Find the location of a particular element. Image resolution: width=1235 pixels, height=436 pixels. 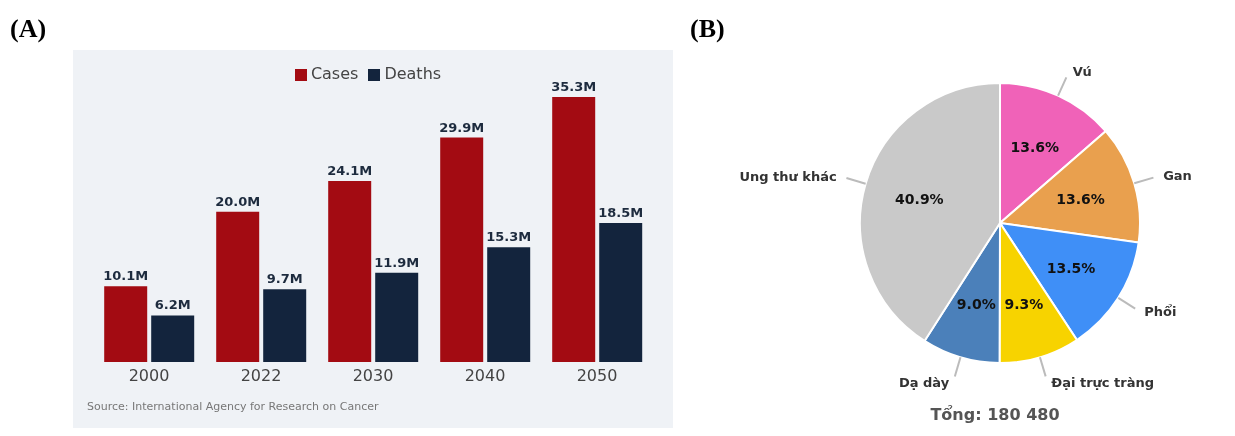

chart-title: (A) is located at coordinates (28, 29).